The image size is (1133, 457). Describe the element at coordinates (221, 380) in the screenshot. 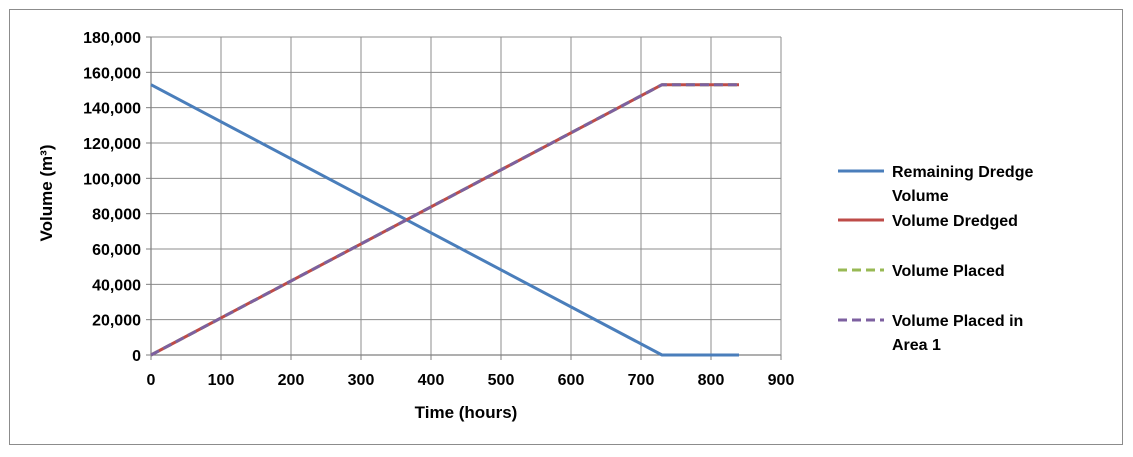

I see `x-tick-label: 100` at that location.